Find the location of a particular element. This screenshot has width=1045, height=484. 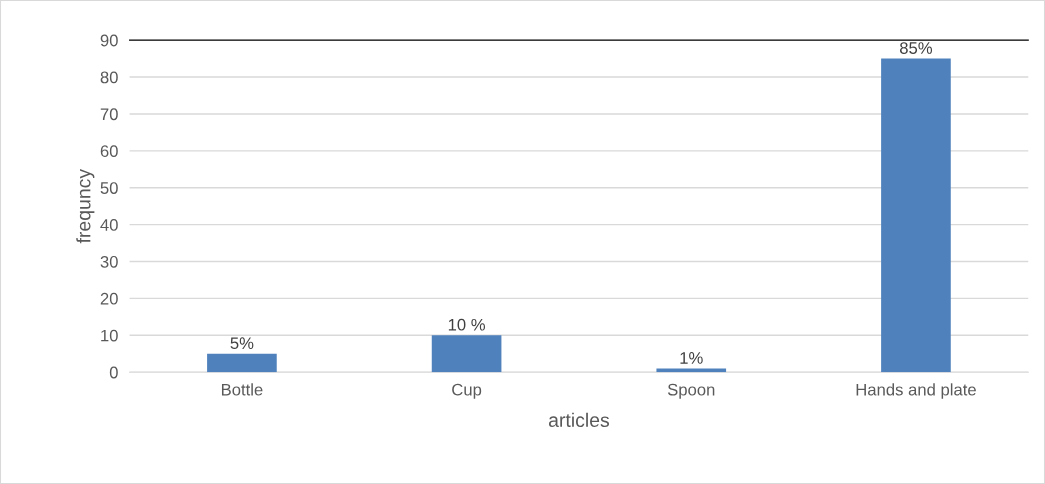

x-tick-label: Bottle is located at coordinates (242, 389).